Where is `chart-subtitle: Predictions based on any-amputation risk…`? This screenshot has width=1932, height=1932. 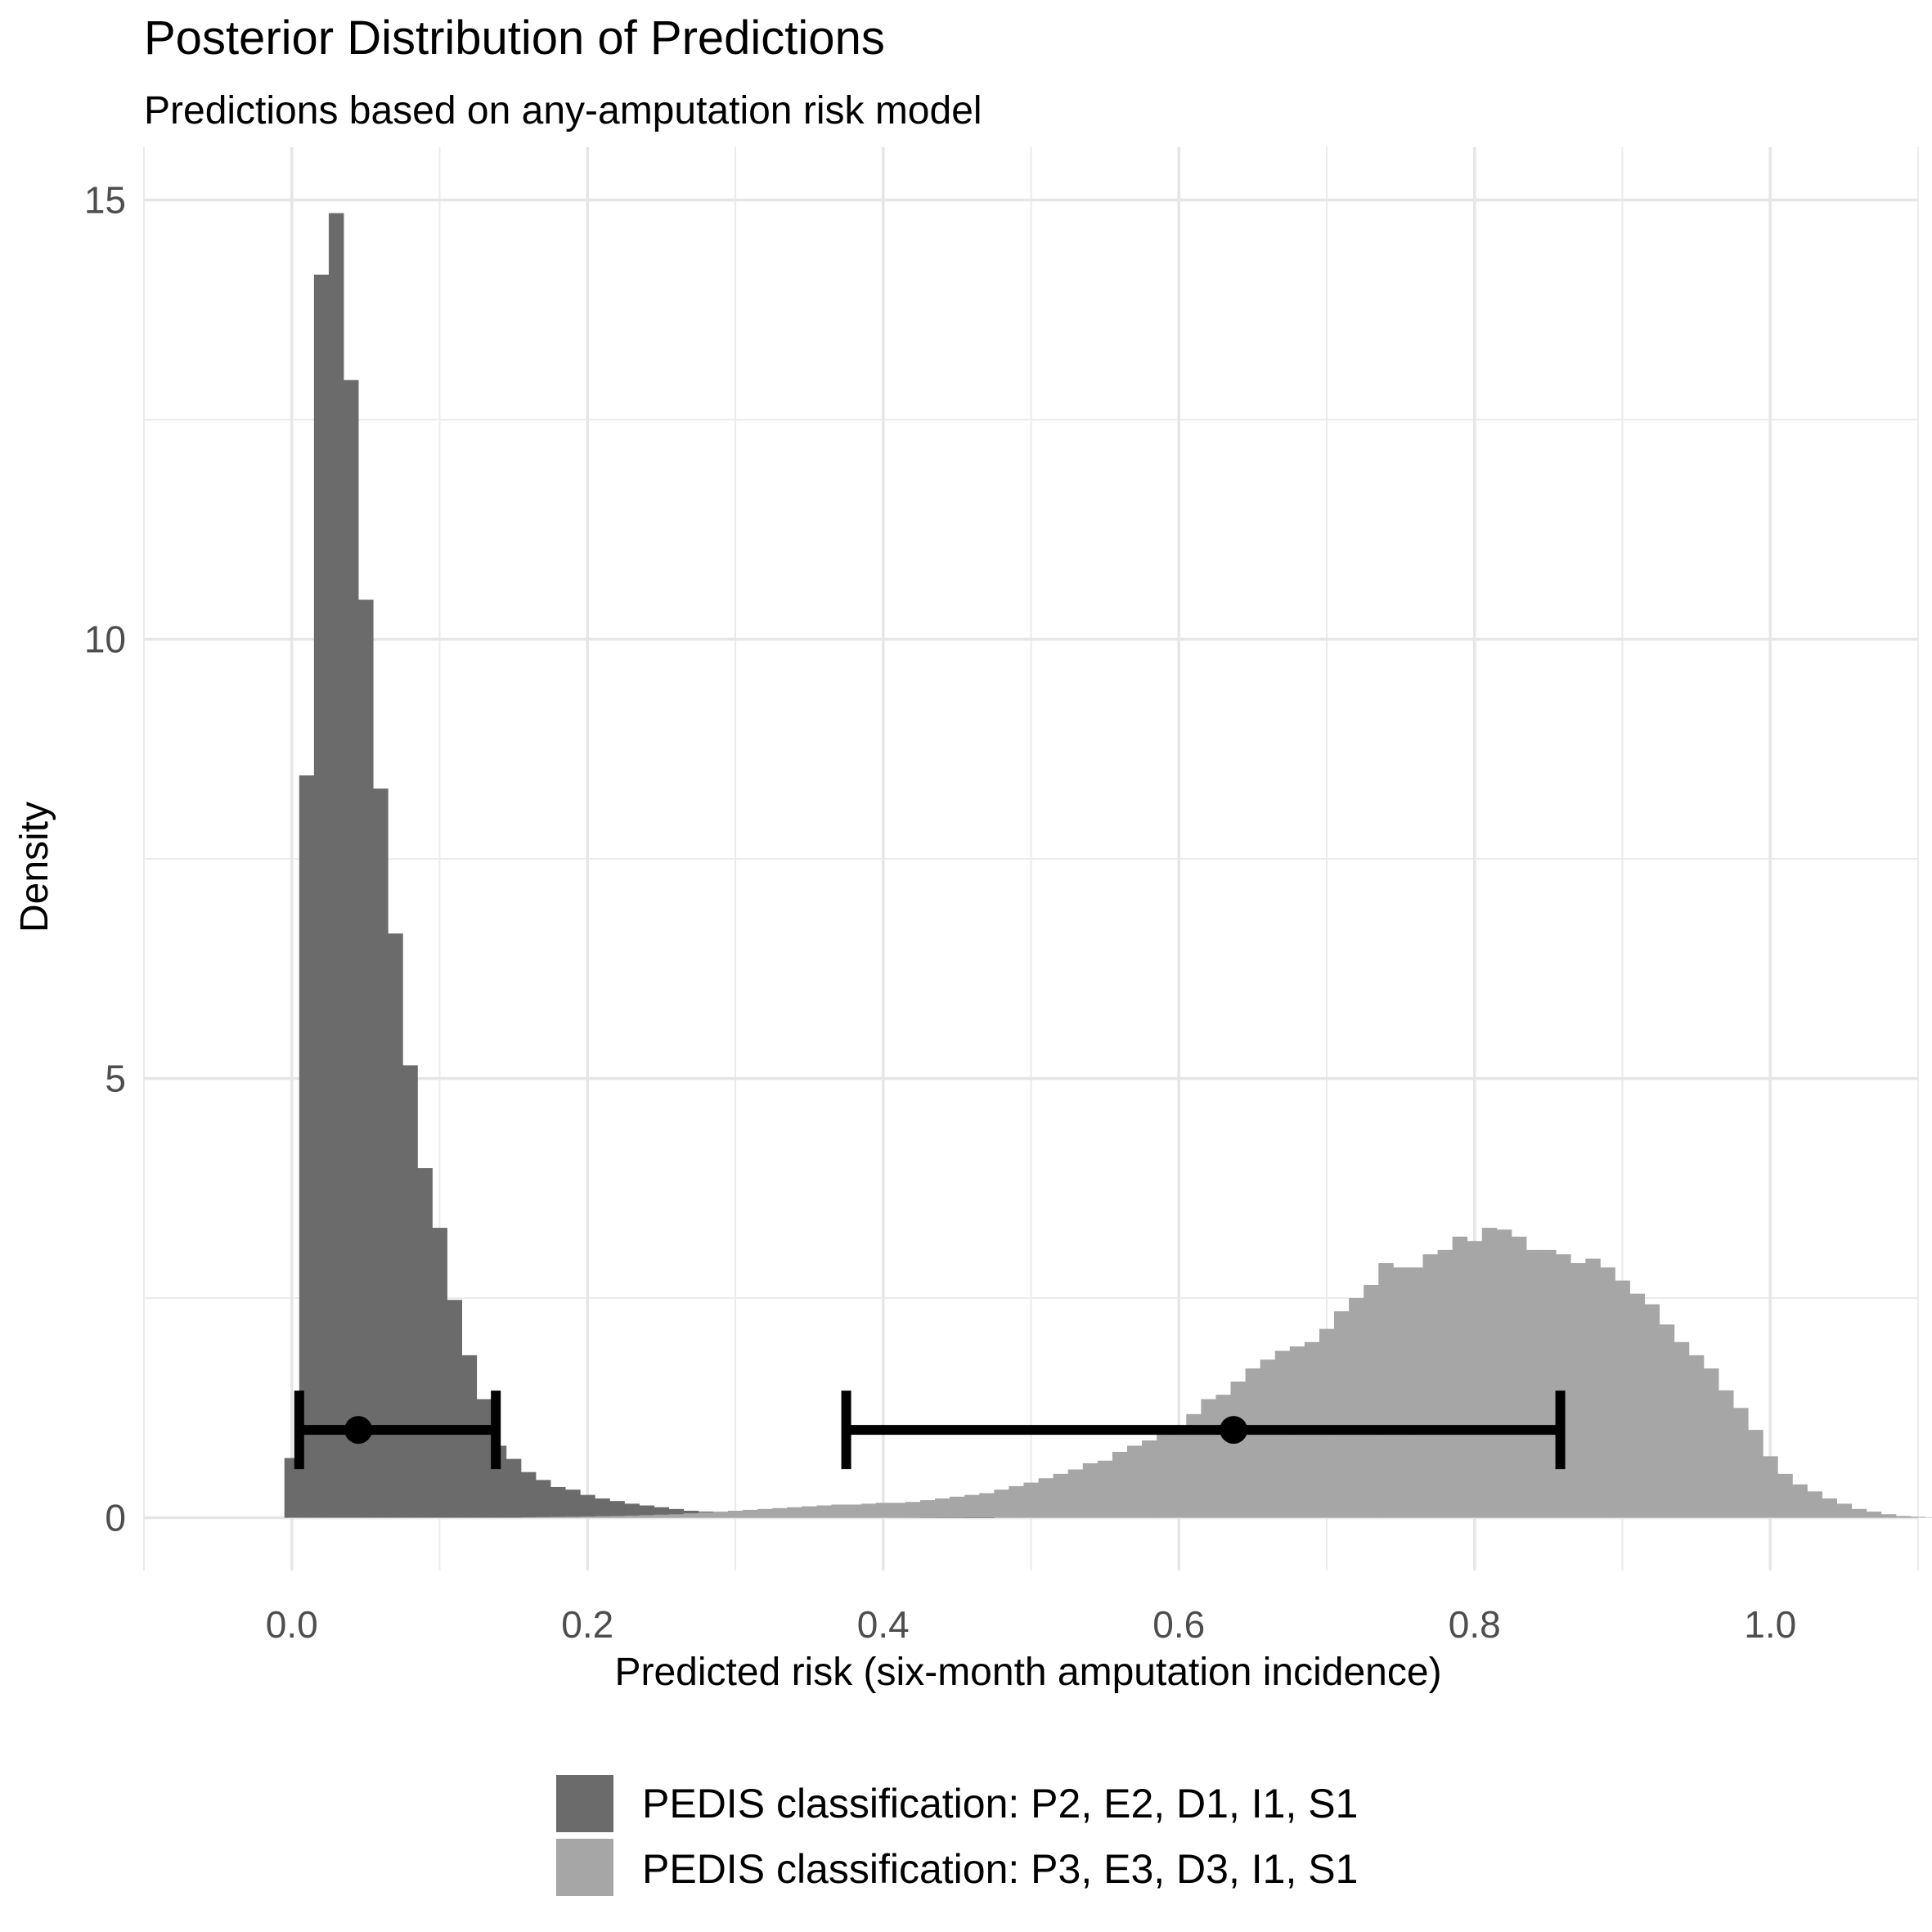 chart-subtitle: Predictions based on any-amputation risk… is located at coordinates (563, 111).